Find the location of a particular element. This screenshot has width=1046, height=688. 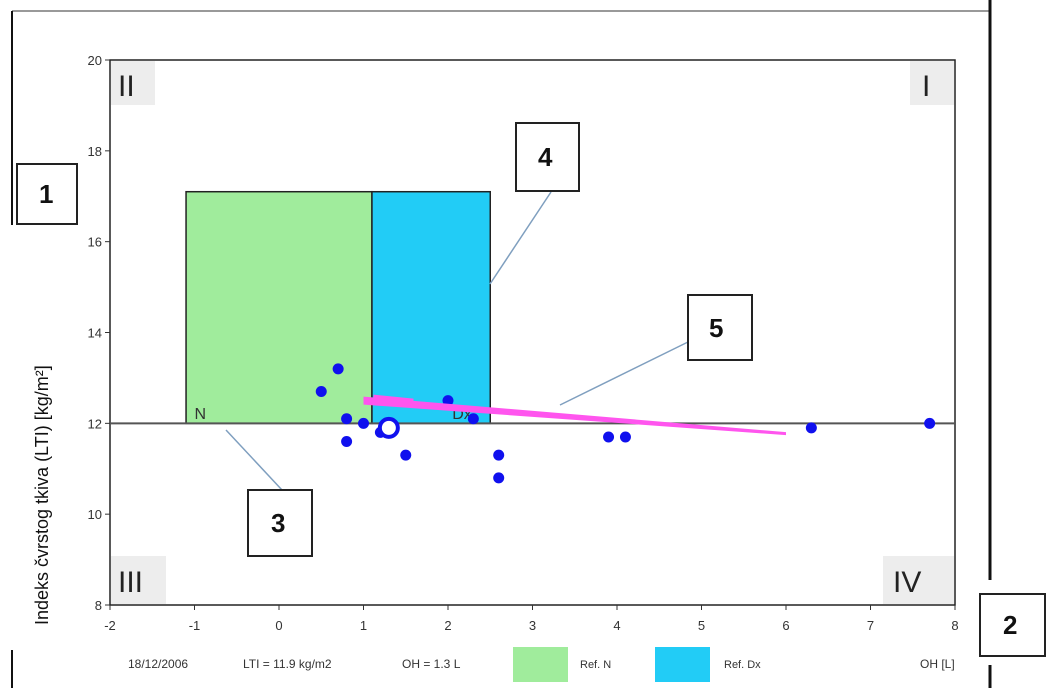

callout-label-2: 2 is located at coordinates (1010, 625).